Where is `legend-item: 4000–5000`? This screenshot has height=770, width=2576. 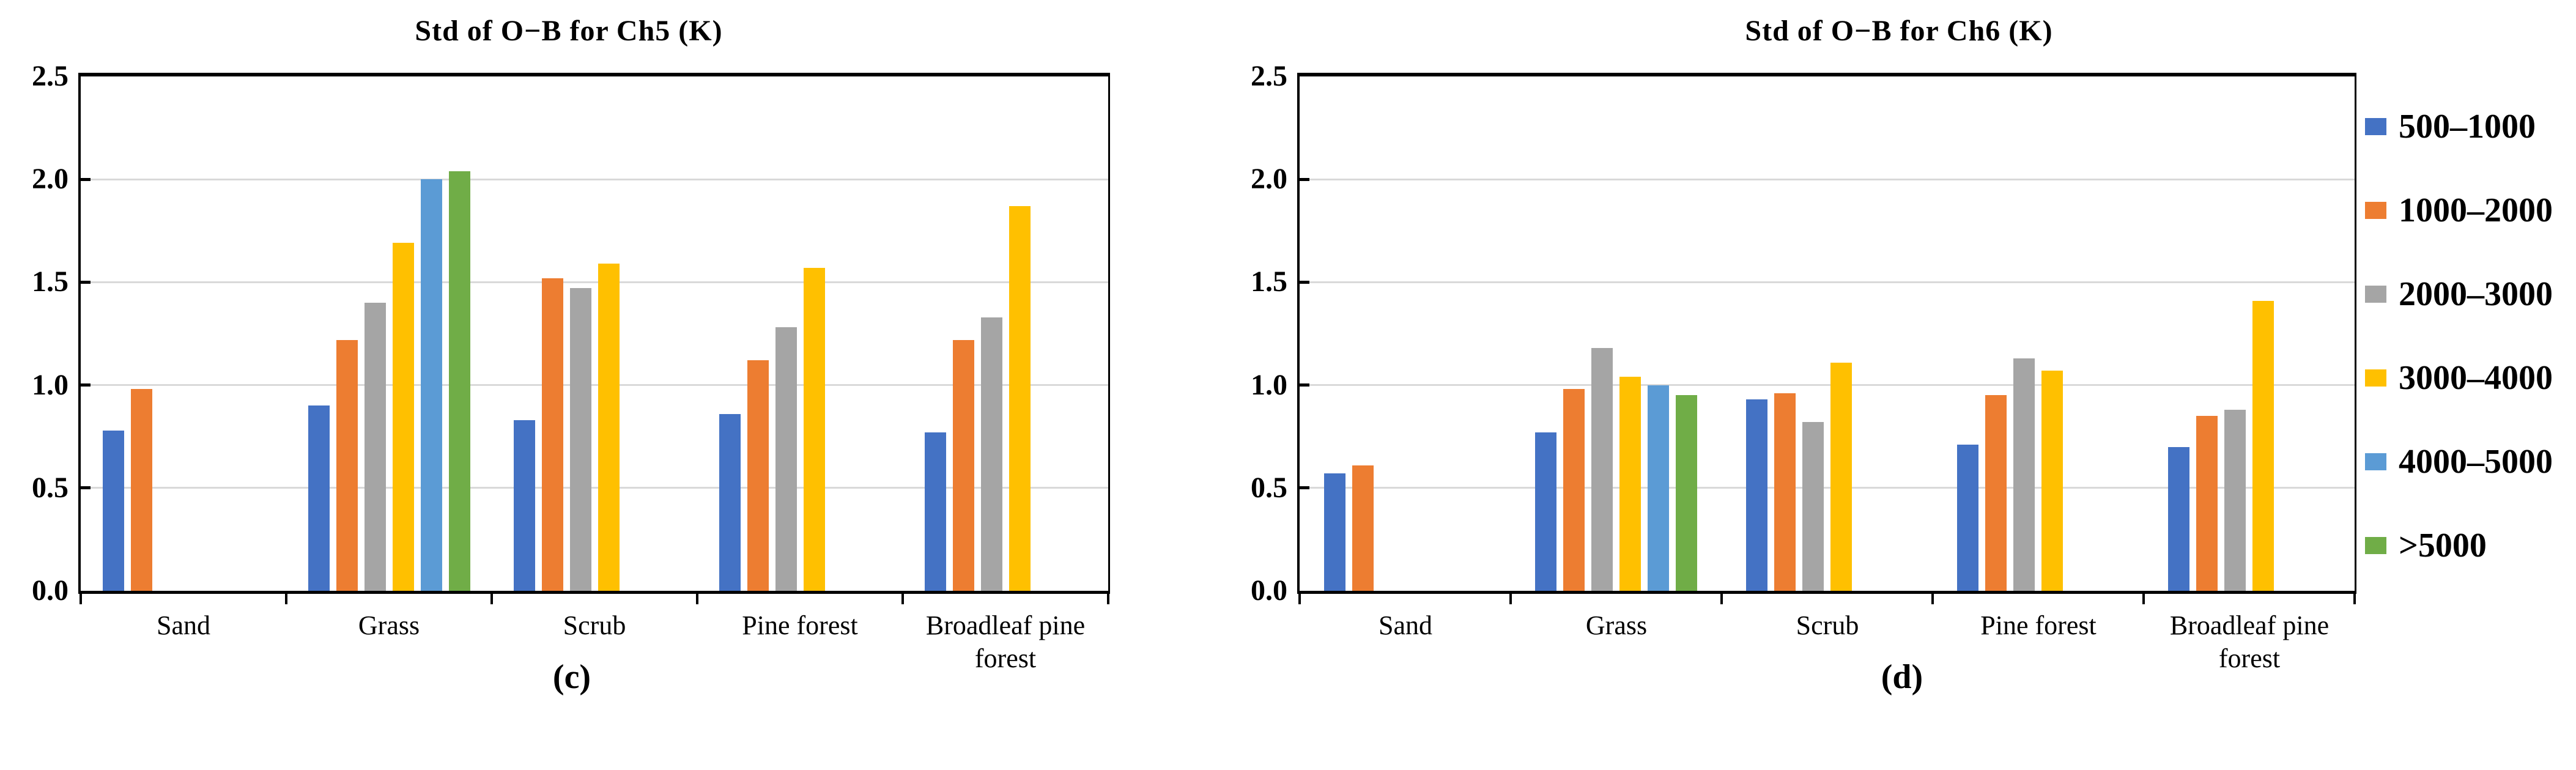
legend-item: 4000–5000 is located at coordinates (2470, 461).